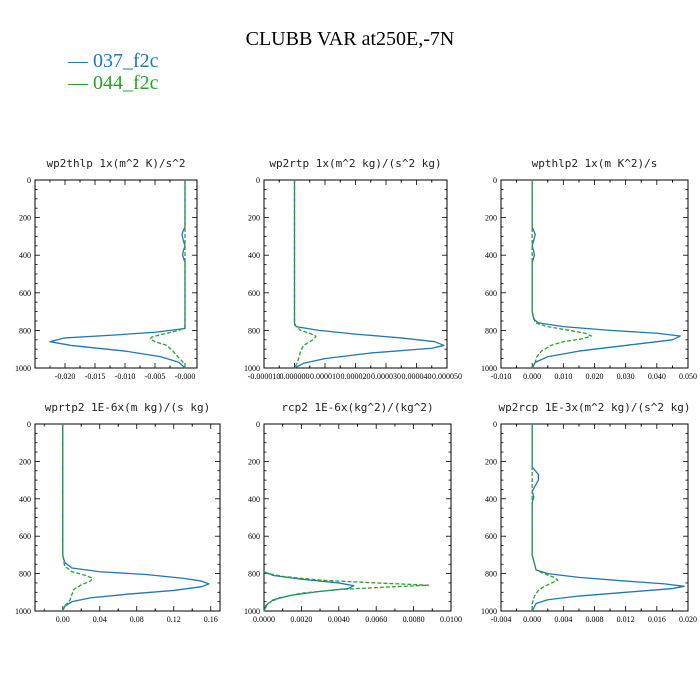 This screenshot has height=700, width=700. Describe the element at coordinates (126, 61) in the screenshot. I see `legend-label: 037_f2c` at that location.